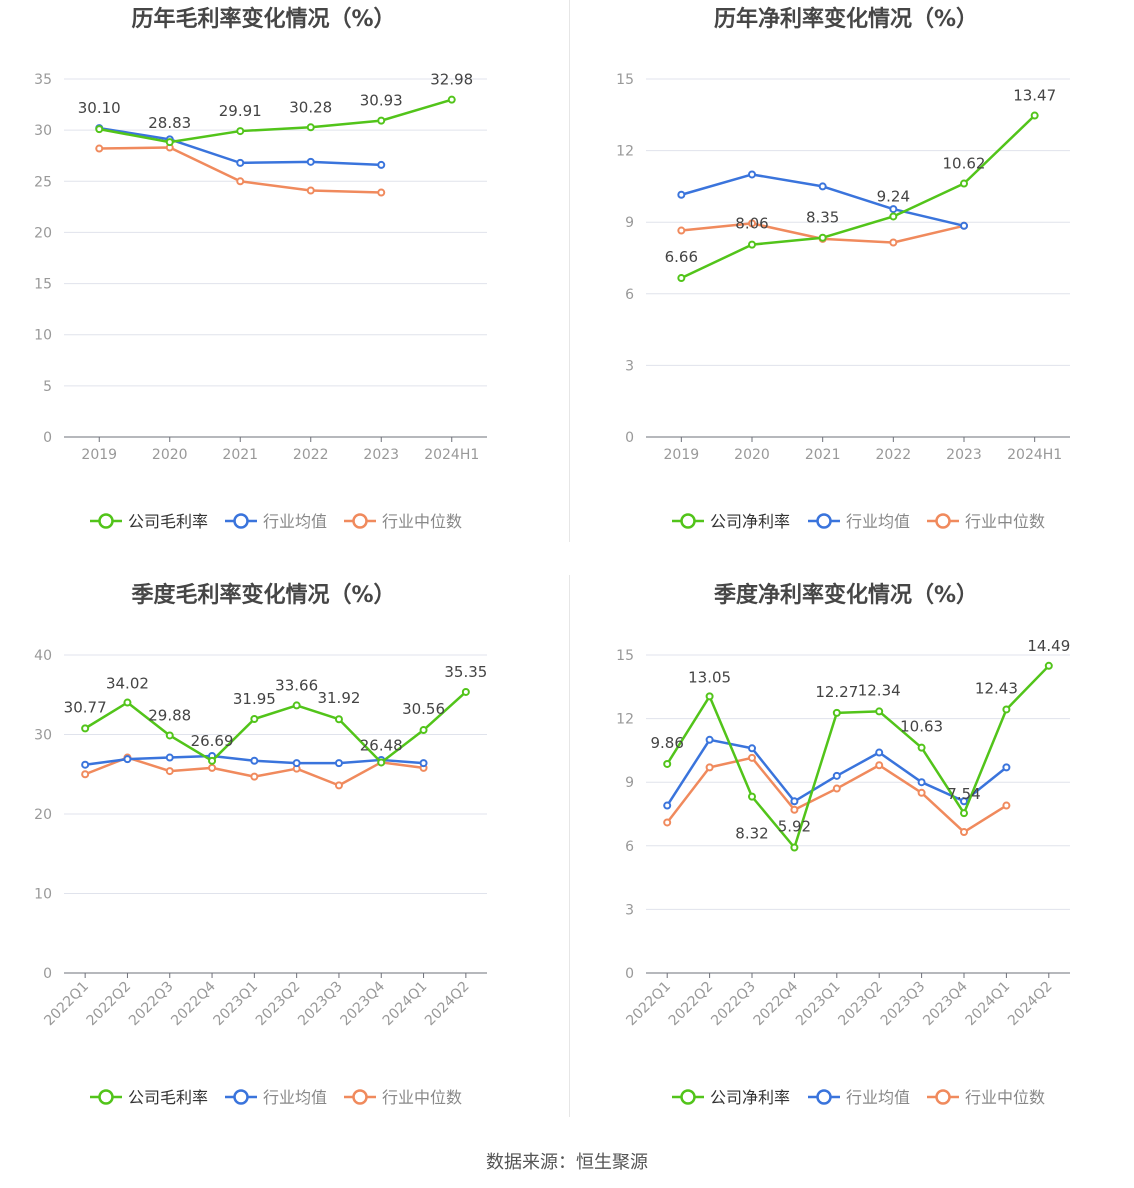  I want to click on x-tick-label: 2020, so click(170, 455).